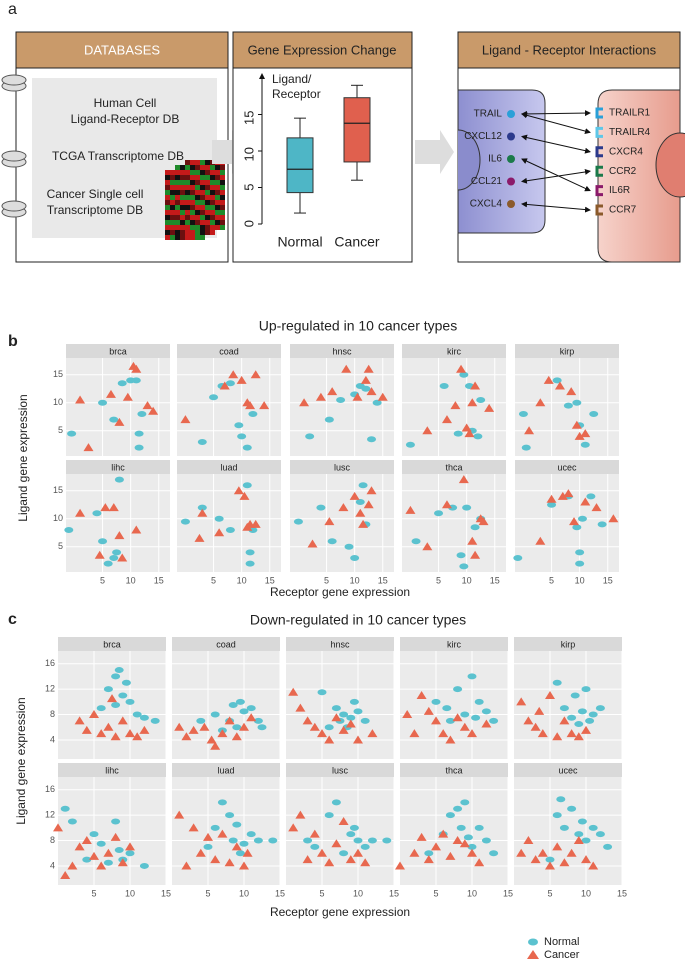  I want to click on receptor-label: TRAILR1, so click(630, 113).